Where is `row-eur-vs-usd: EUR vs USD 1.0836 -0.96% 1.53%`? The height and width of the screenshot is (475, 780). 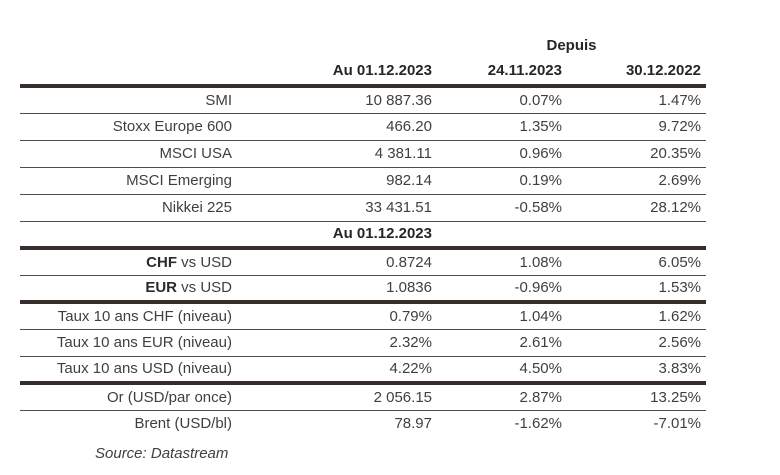 row-eur-vs-usd: EUR vs USD 1.0836 -0.96% 1.53% is located at coordinates (363, 289).